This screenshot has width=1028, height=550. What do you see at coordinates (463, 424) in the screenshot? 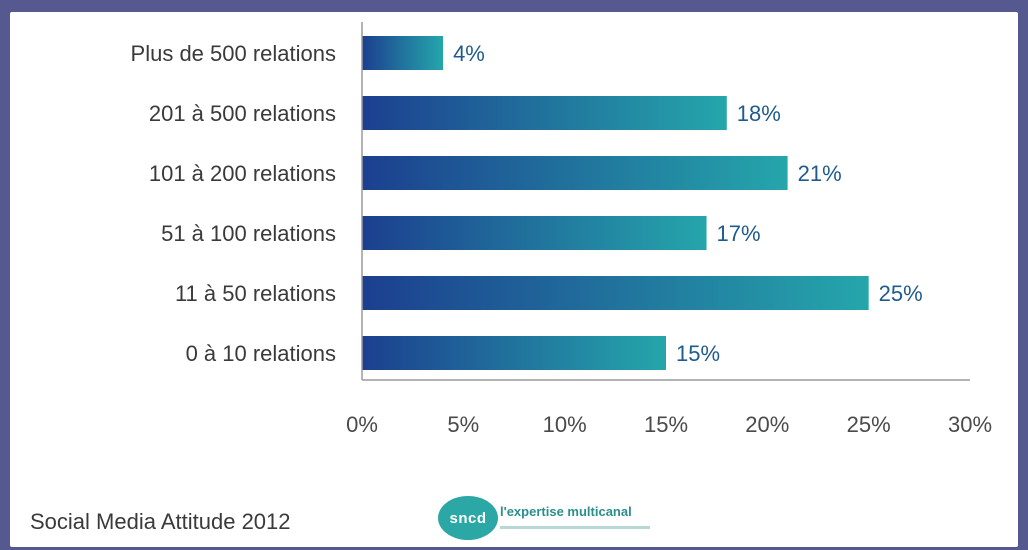
I see `x-tick-label: 5%` at bounding box center [463, 424].